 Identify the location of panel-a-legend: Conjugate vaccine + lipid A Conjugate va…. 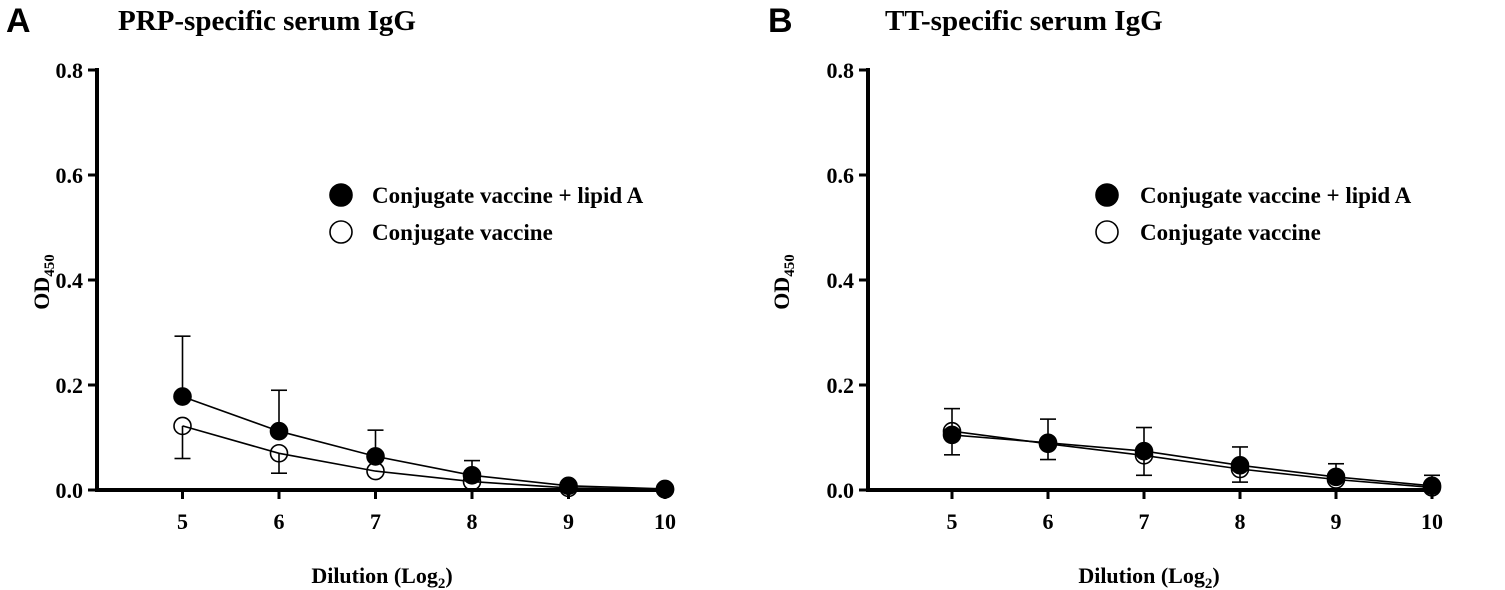
(486, 214).